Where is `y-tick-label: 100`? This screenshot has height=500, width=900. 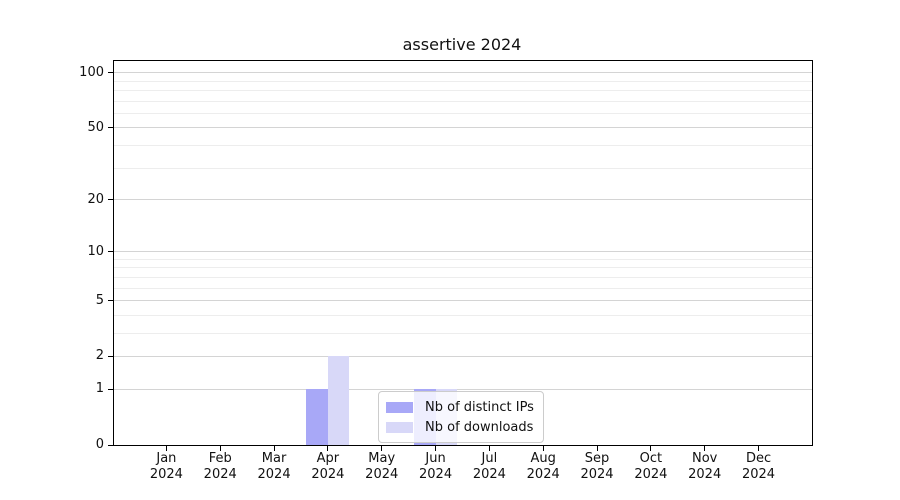
y-tick-label: 100 is located at coordinates (91, 72).